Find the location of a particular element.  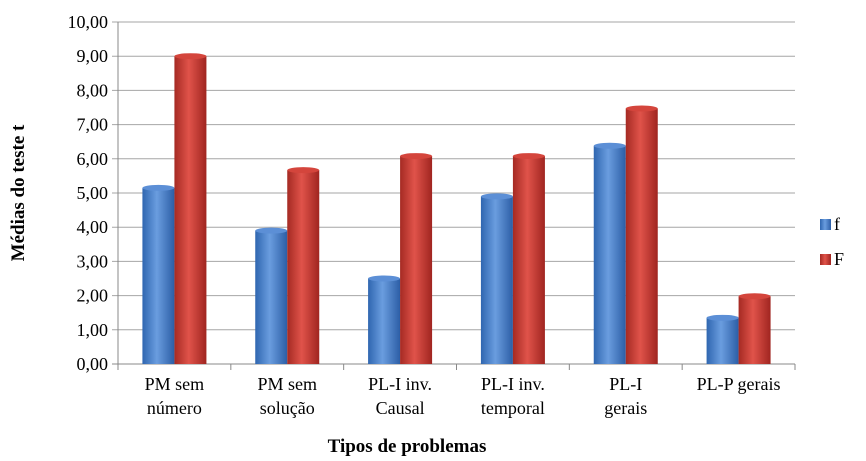

legend-label-F: F is located at coordinates (839, 259).